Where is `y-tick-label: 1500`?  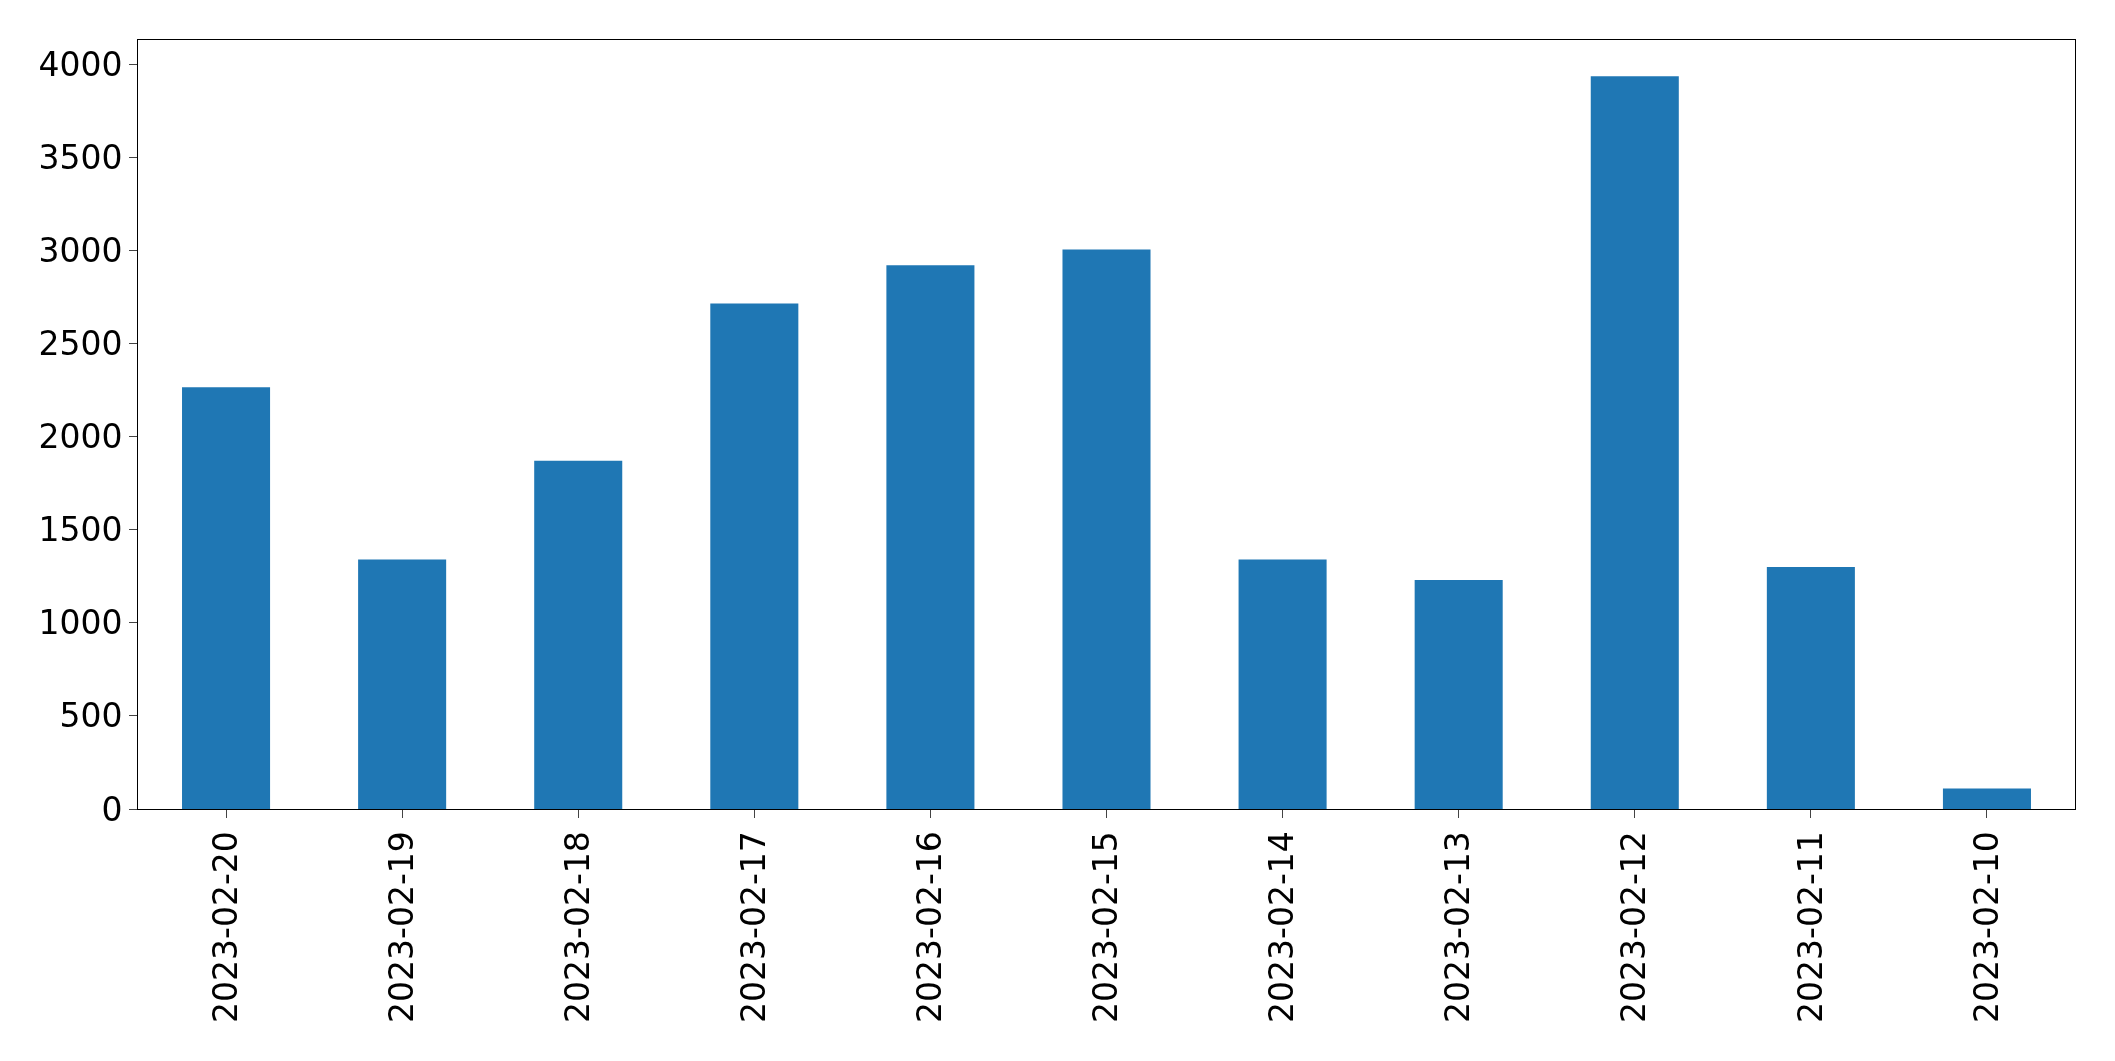
y-tick-label: 1500 is located at coordinates (80, 530).